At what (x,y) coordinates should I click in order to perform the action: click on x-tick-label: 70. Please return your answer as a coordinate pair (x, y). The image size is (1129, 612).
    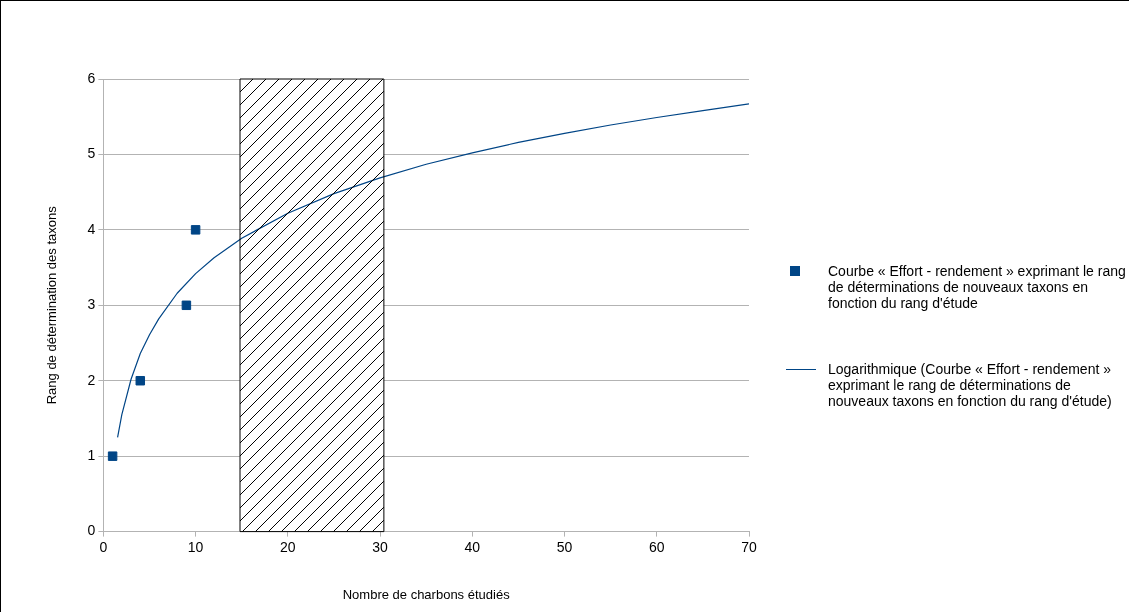
    Looking at the image, I should click on (749, 546).